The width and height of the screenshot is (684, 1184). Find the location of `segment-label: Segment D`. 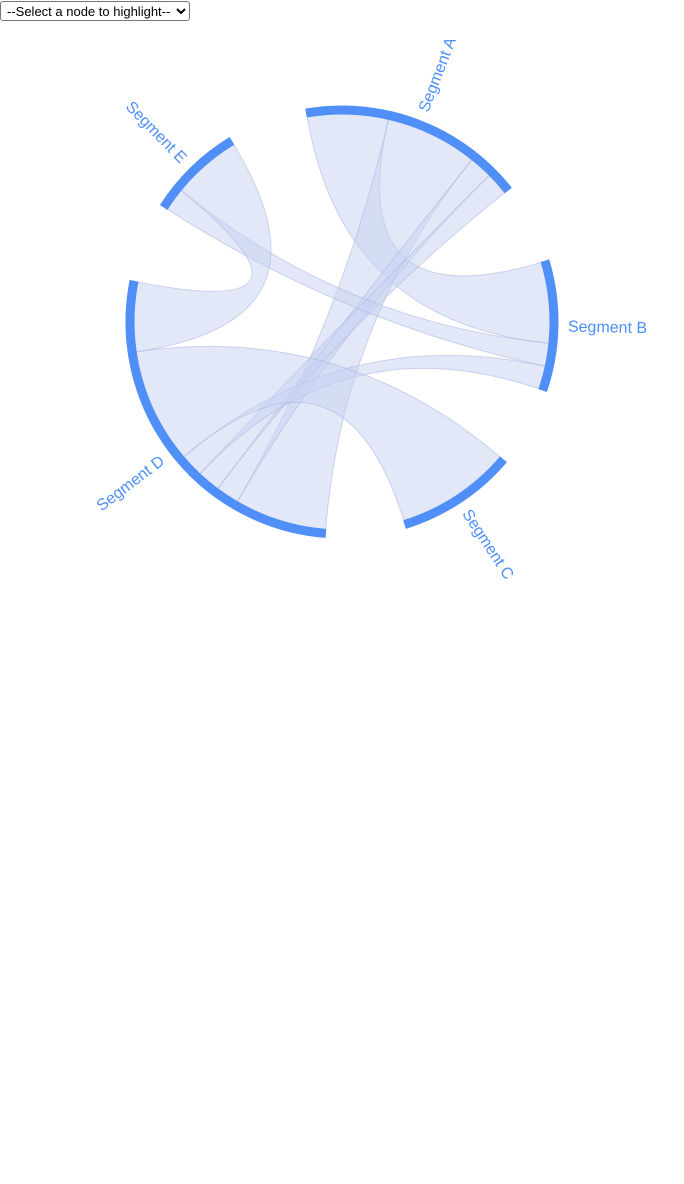

segment-label: Segment D is located at coordinates (131, 484).